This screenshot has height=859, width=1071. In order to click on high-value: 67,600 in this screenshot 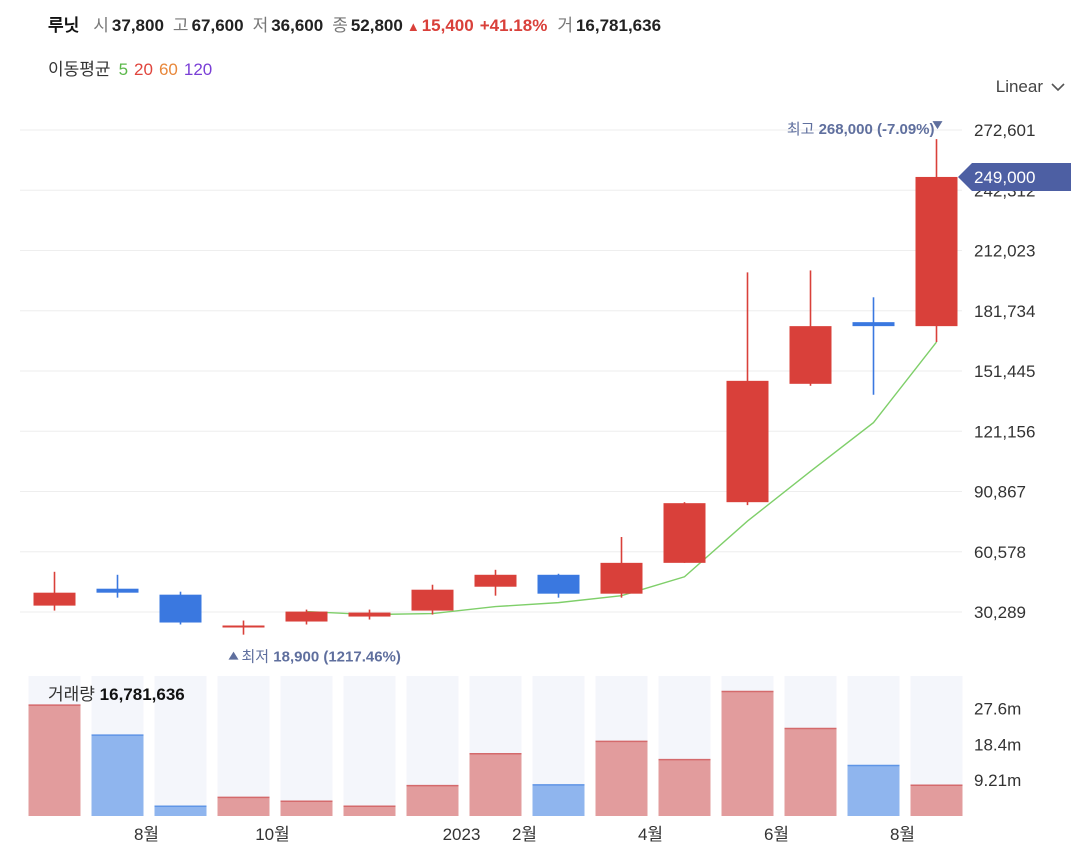, I will do `click(217, 25)`.